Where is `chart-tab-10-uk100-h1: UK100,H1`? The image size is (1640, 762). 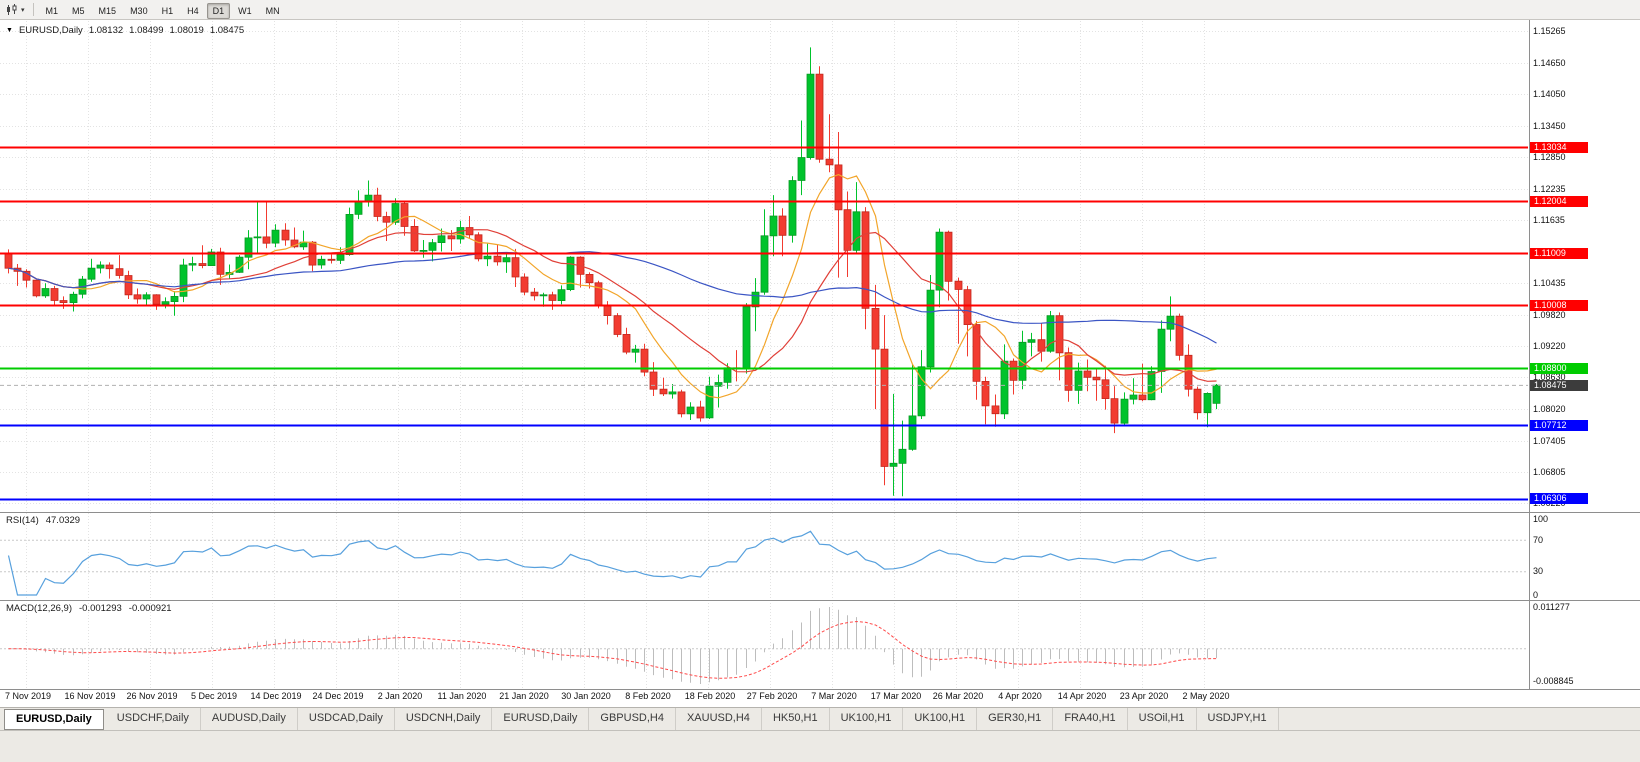
chart-tab-10-uk100-h1: UK100,H1 is located at coordinates (940, 719).